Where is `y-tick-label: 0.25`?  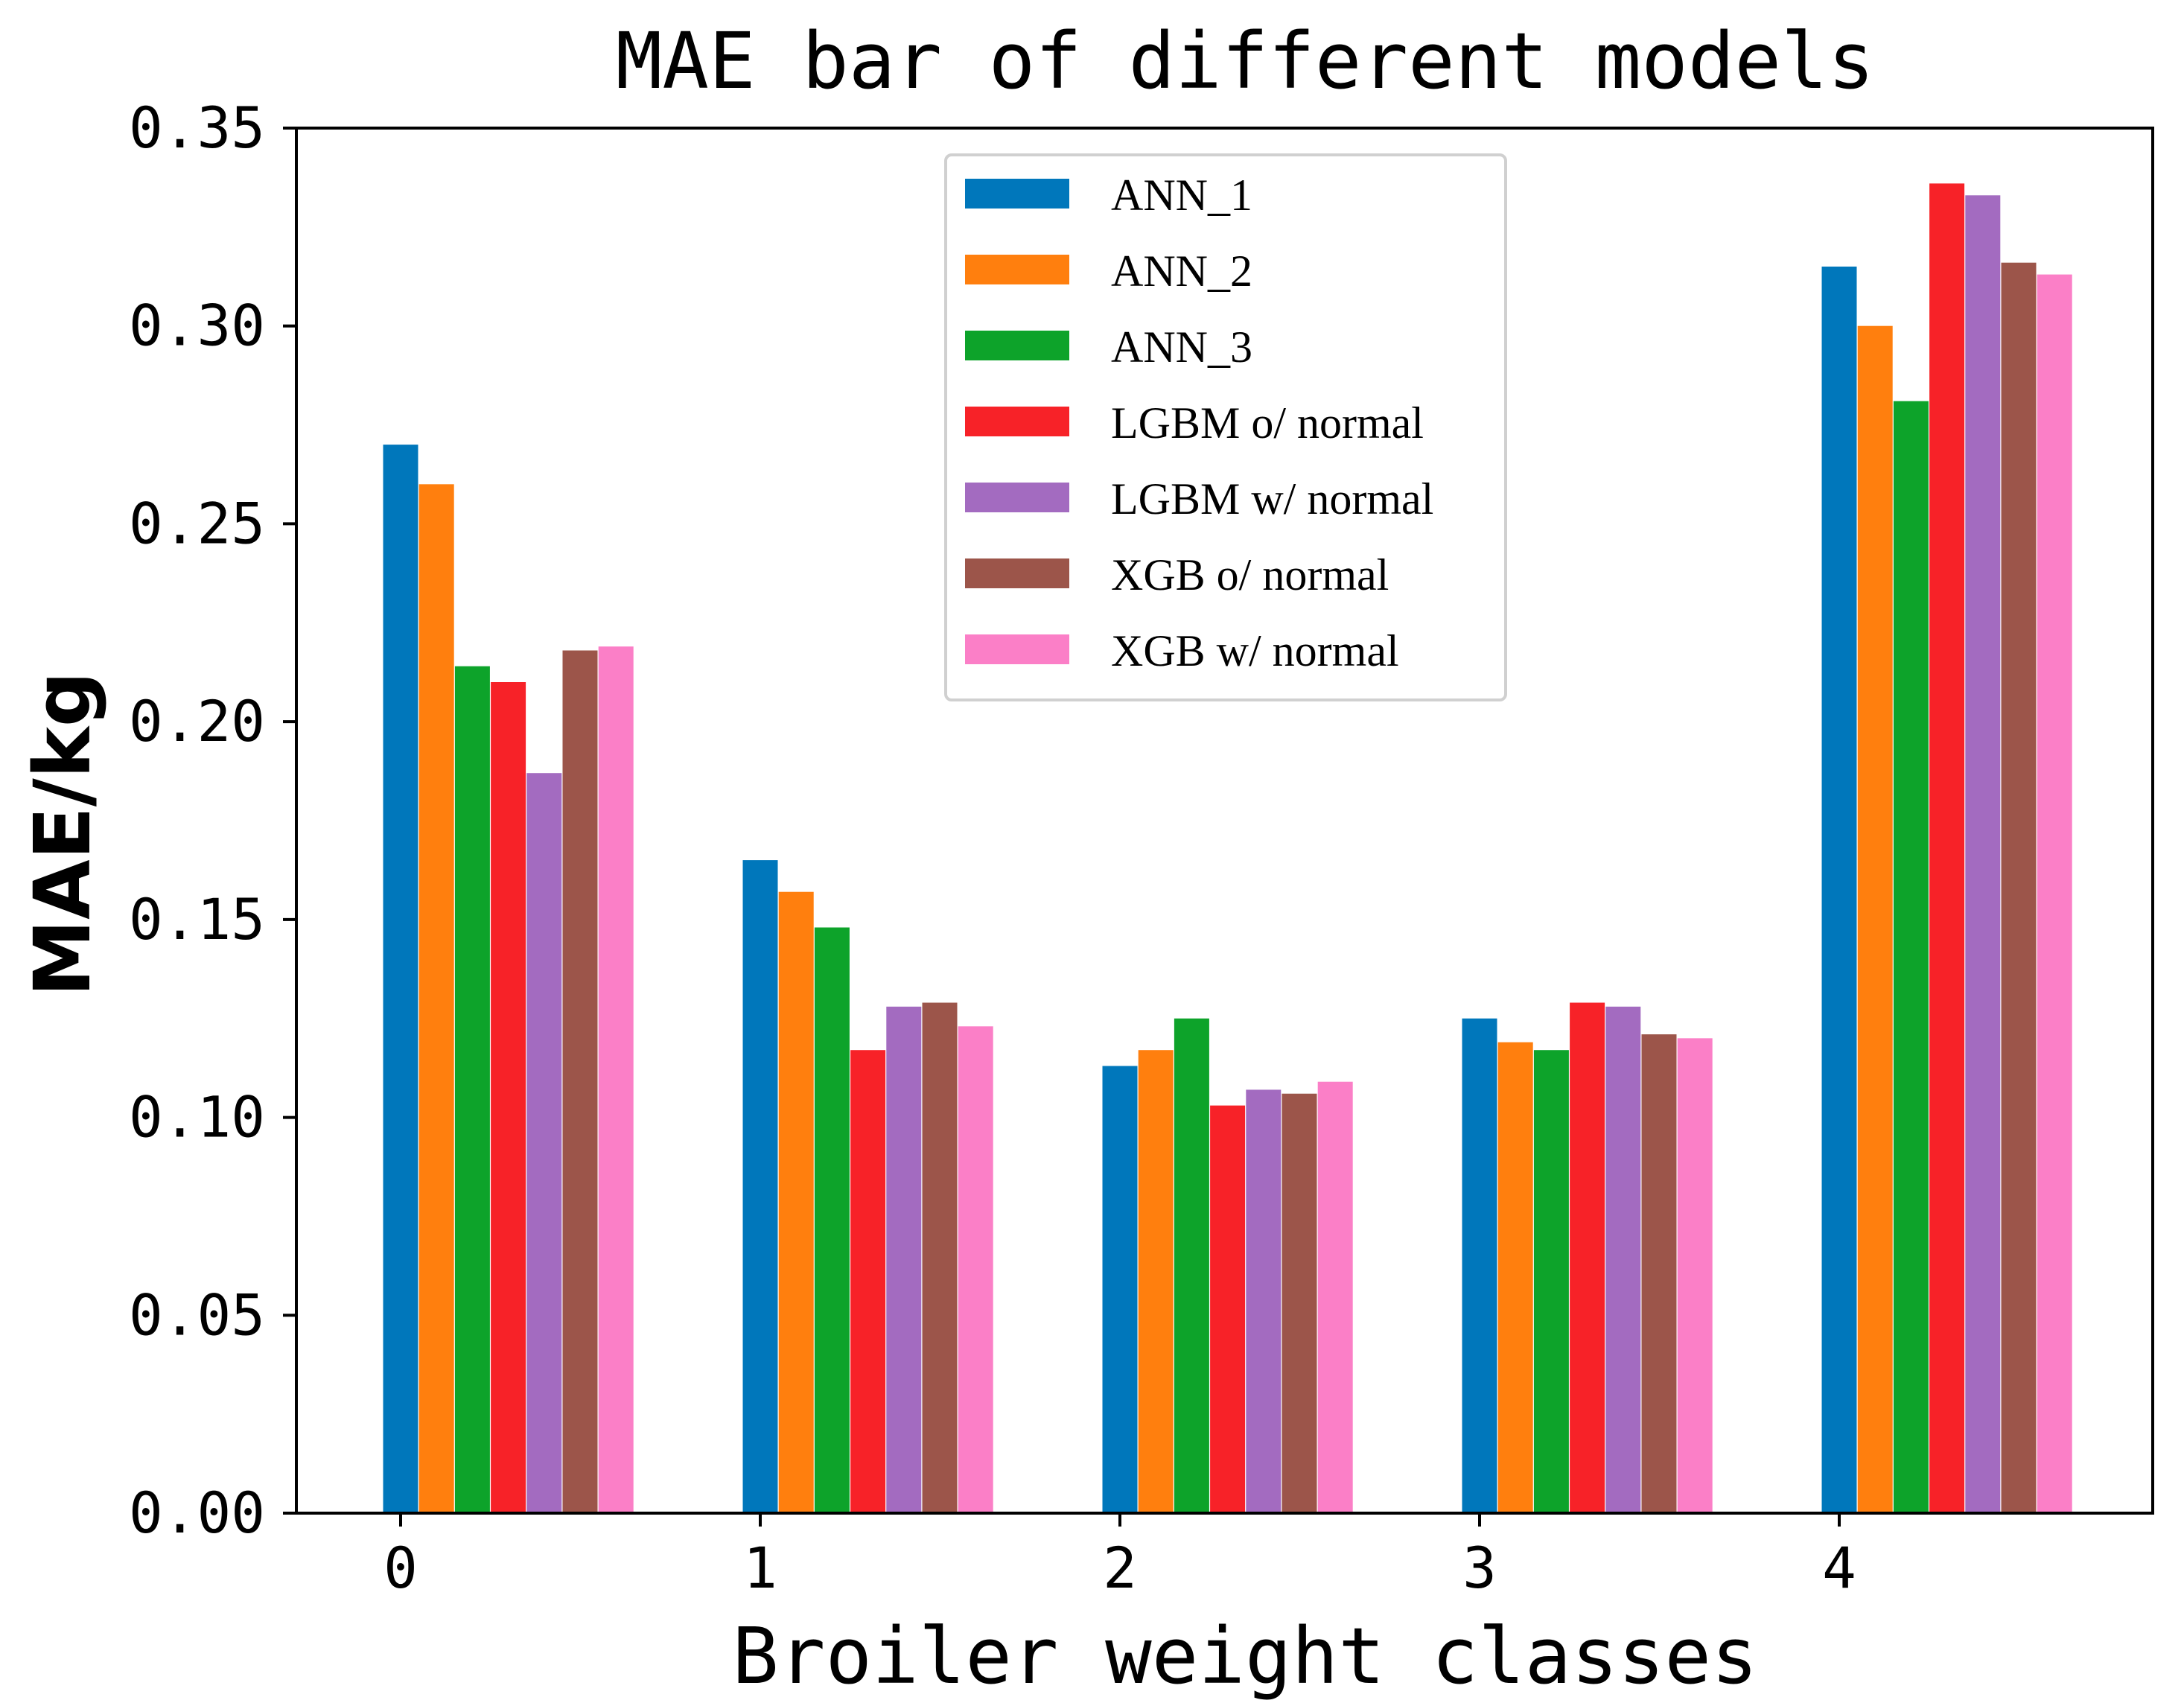 y-tick-label: 0.25 is located at coordinates (197, 523).